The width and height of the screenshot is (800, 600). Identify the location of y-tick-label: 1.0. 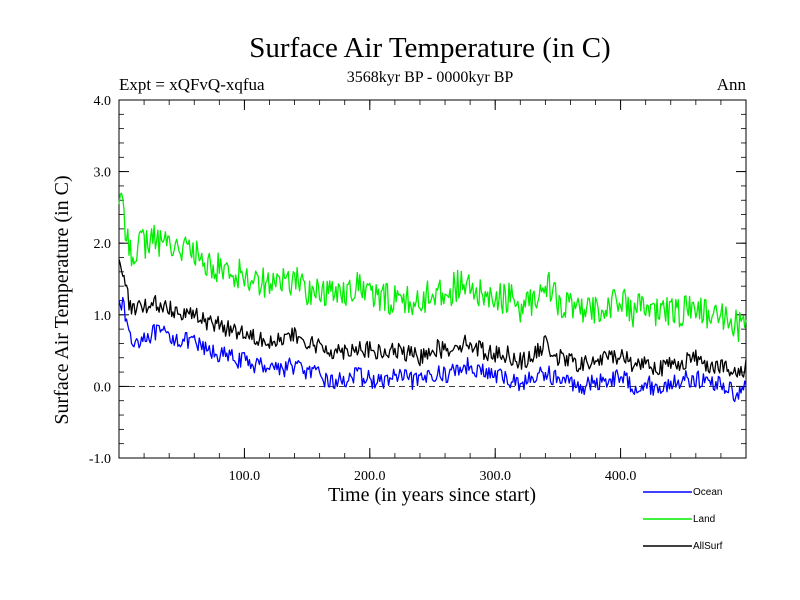
(103, 316).